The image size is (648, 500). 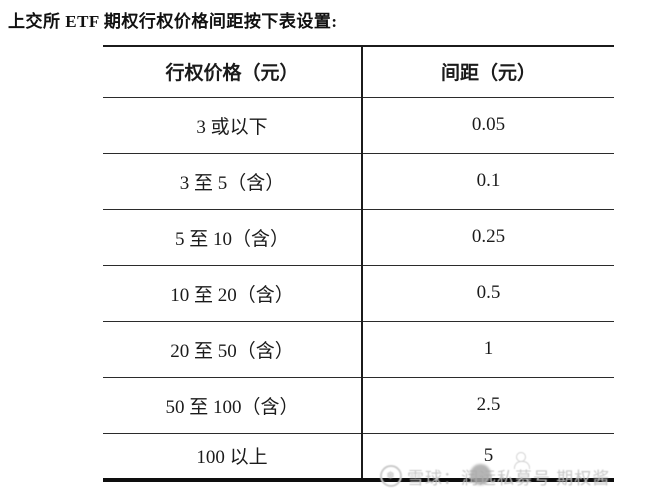 I want to click on spacing-cell: 5, so click(x=488, y=455).